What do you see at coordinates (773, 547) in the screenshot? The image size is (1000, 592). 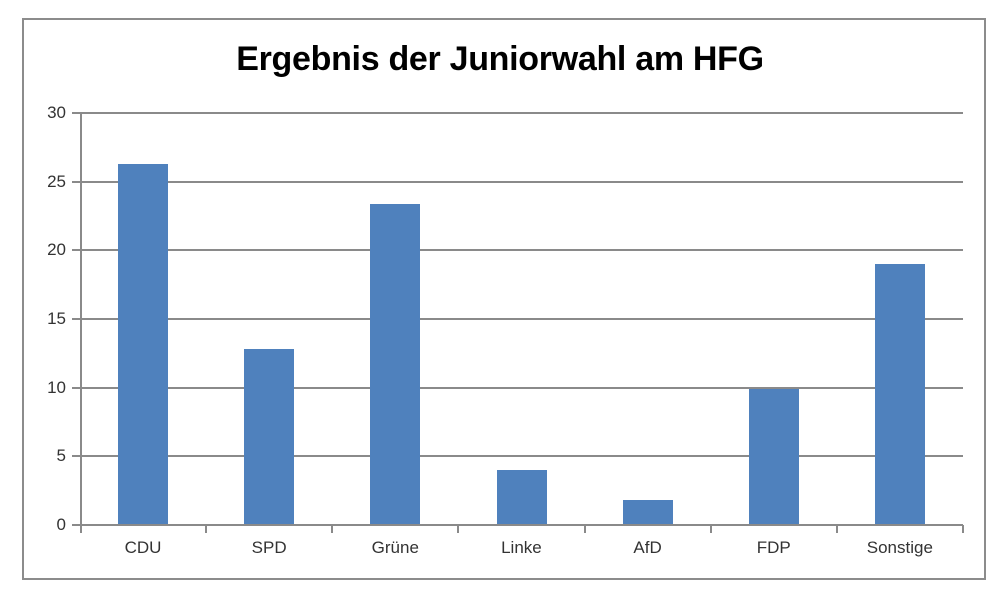 I see `x-tick-label: FDP` at bounding box center [773, 547].